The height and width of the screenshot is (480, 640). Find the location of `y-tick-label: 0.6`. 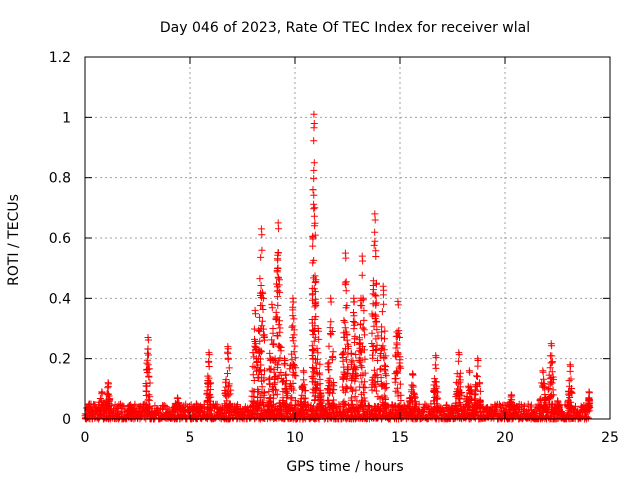

y-tick-label: 0.6 is located at coordinates (60, 239).